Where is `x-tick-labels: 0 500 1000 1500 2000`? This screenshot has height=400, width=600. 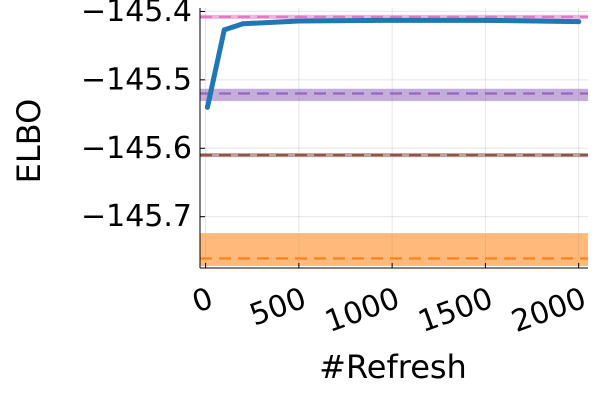
x-tick-labels: 0 500 1000 1500 2000 is located at coordinates (389, 310).